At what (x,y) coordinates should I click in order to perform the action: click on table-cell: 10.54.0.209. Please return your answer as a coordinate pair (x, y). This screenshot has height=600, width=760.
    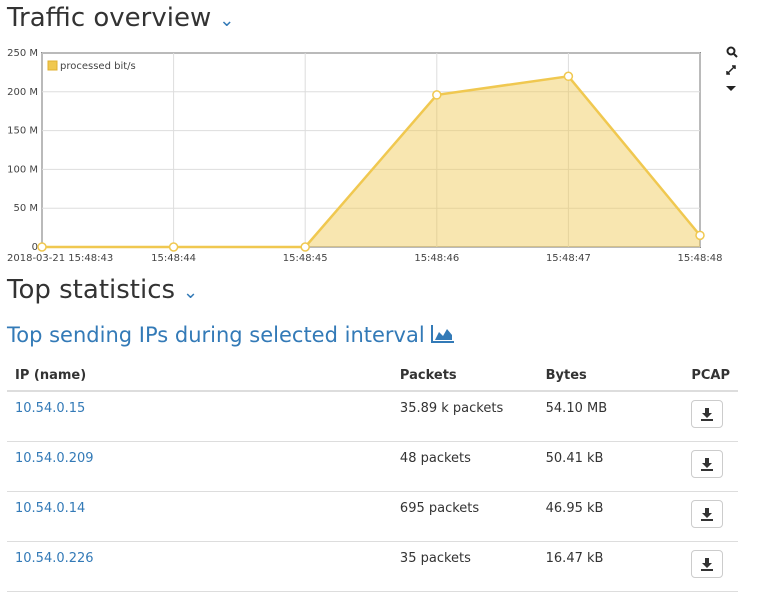
    Looking at the image, I should click on (199, 466).